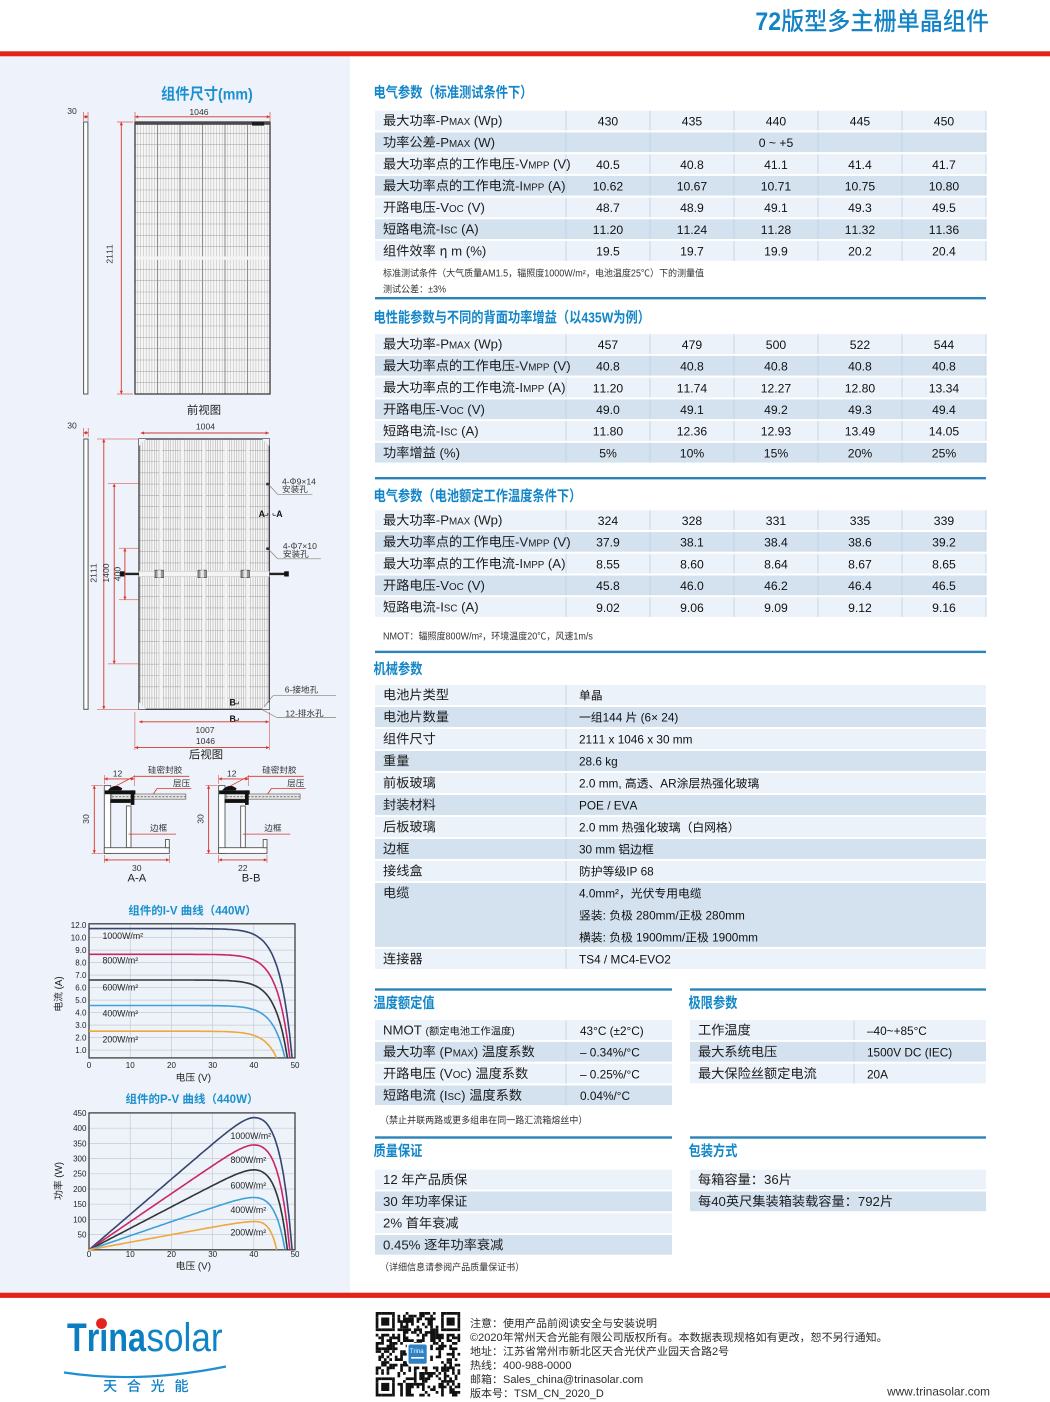  What do you see at coordinates (612, 740) in the screenshot?
I see `svg-text: x` at bounding box center [612, 740].